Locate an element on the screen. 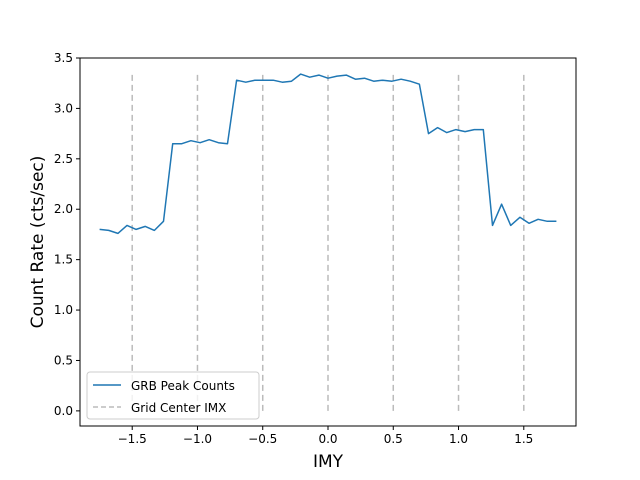  y-tick-label: 0.5 is located at coordinates (63, 360).